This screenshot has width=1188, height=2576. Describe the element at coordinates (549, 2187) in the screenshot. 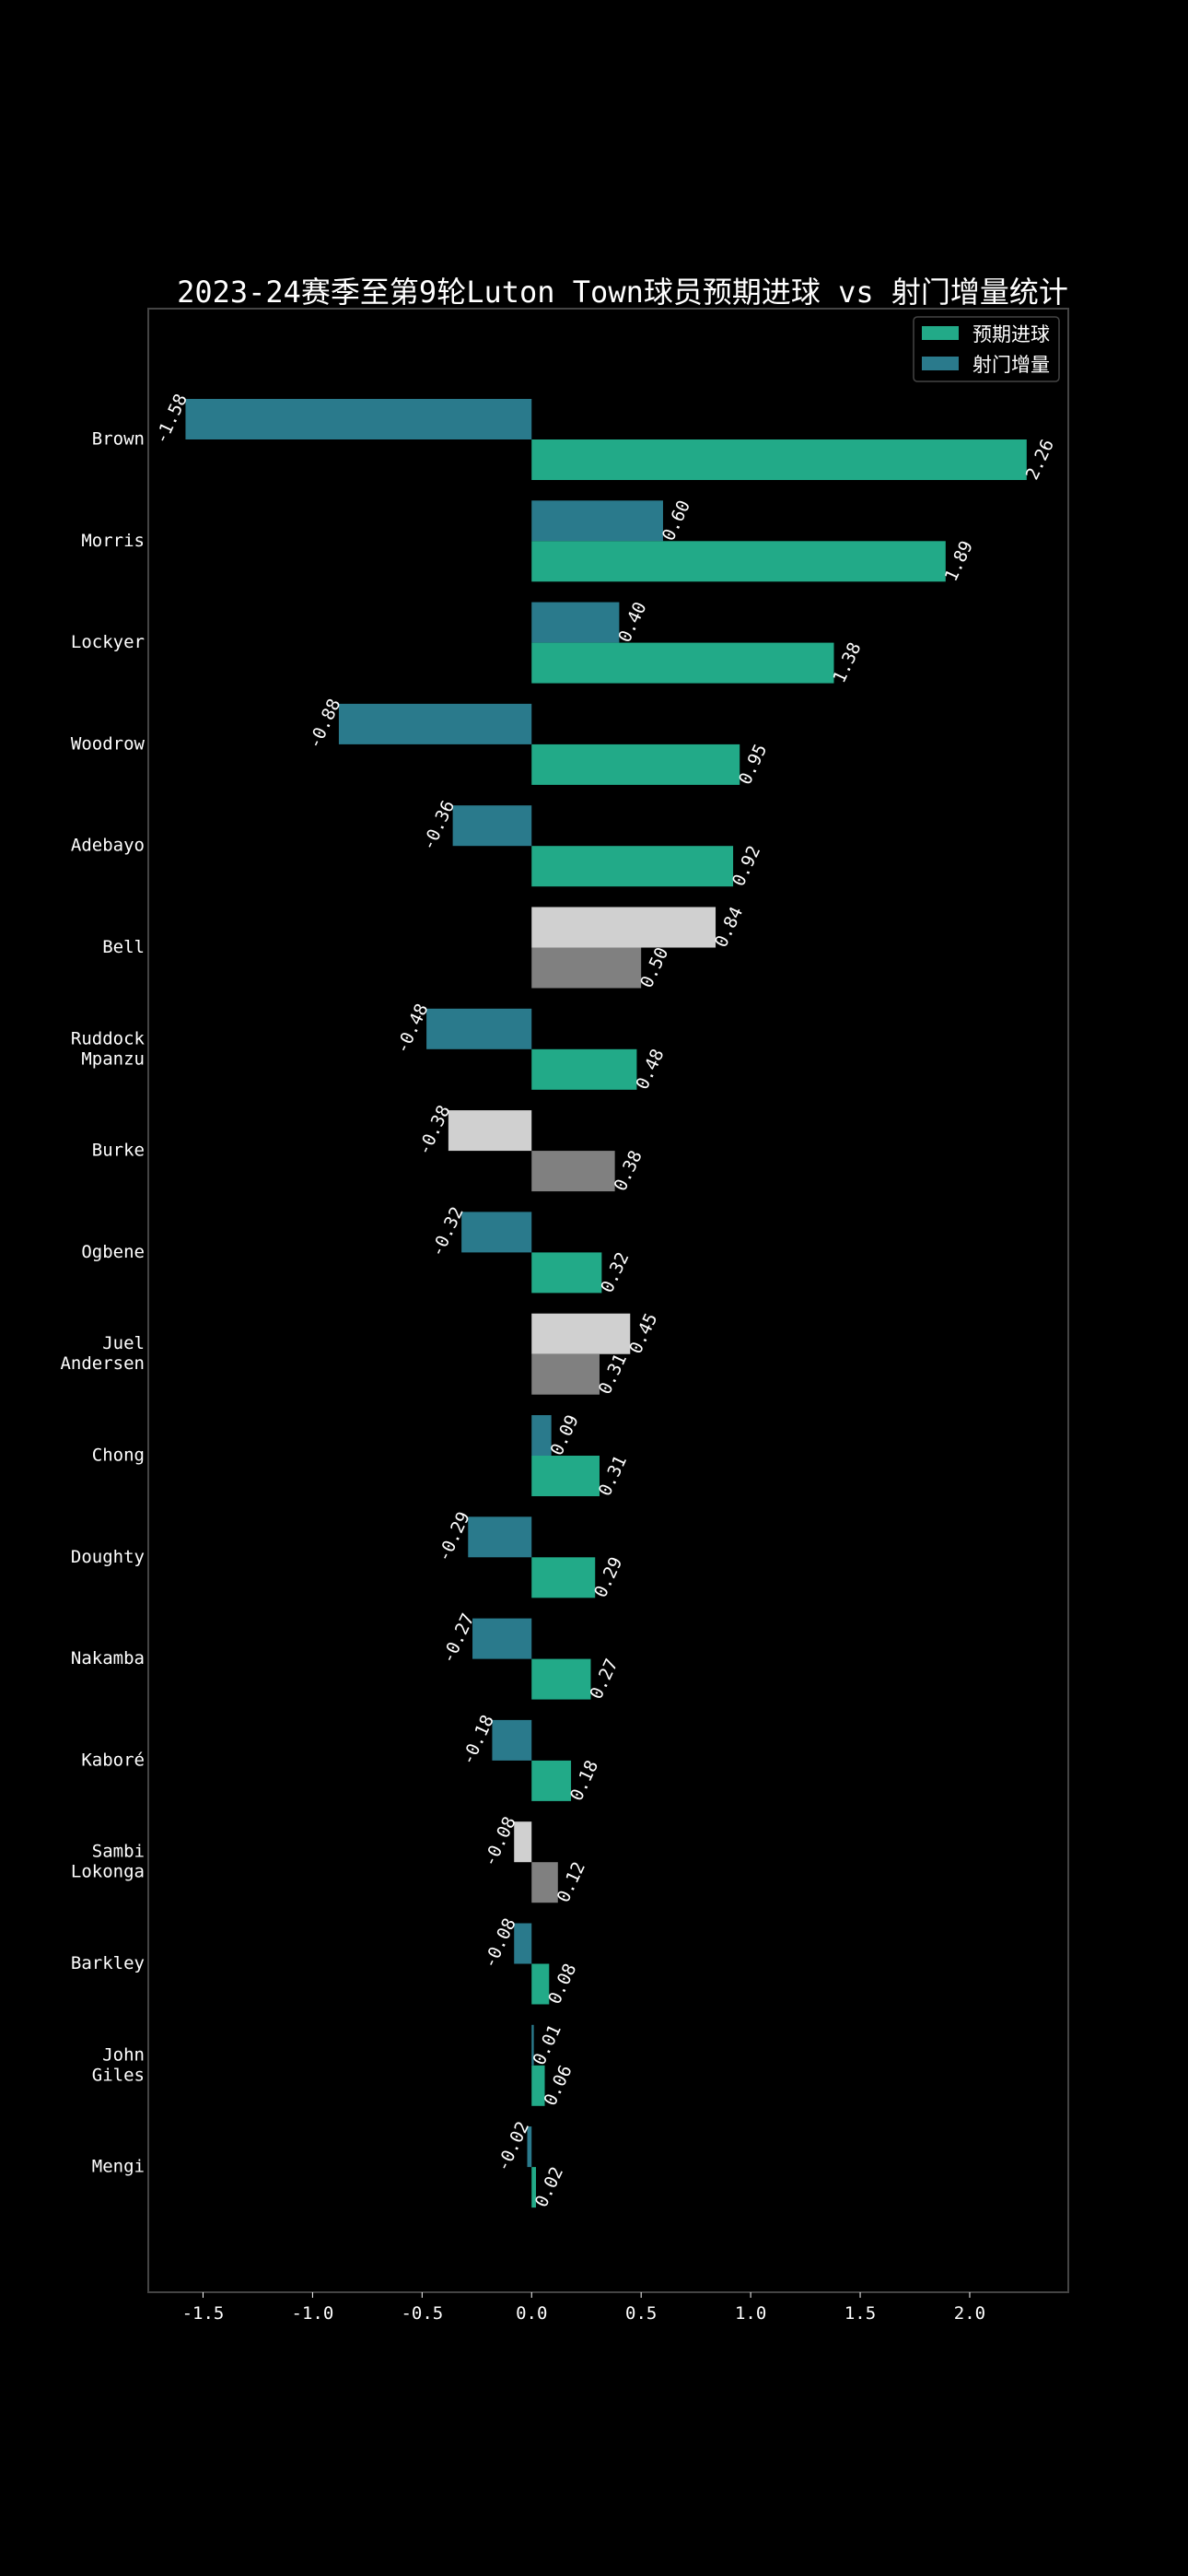

I see `expected-value-label: 0.02` at that location.